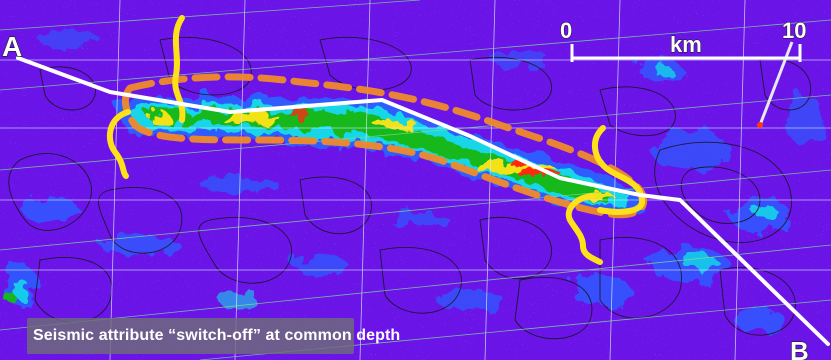 The width and height of the screenshot is (831, 360). What do you see at coordinates (12, 46) in the screenshot?
I see `endpoint-label-a: A` at bounding box center [12, 46].